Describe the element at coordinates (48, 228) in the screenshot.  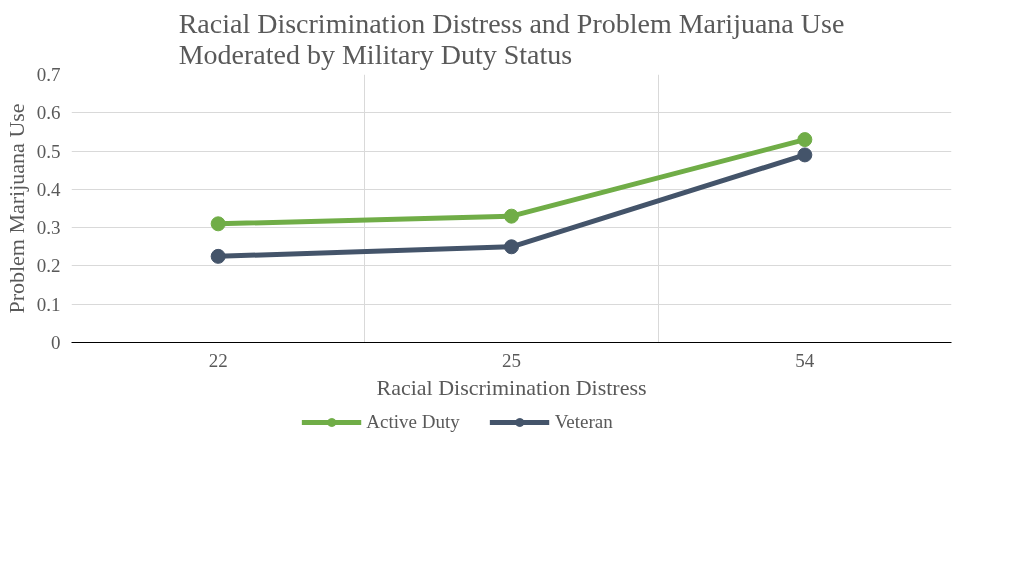
I see `y-tick-label: 0.3` at that location.